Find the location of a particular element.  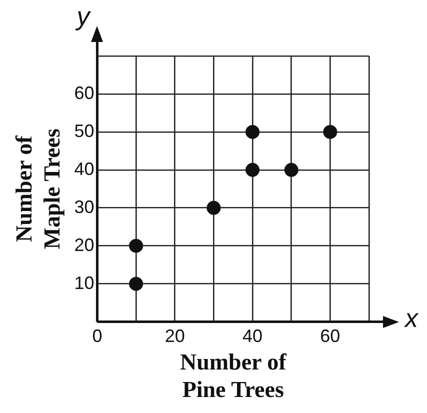

x-tick-label: 20 is located at coordinates (174, 336).